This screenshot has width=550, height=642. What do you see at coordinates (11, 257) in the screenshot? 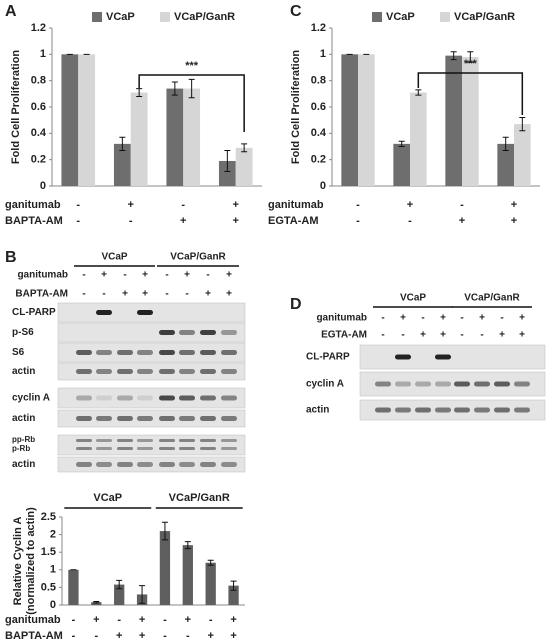
I see `panel-letter: B` at bounding box center [11, 257].